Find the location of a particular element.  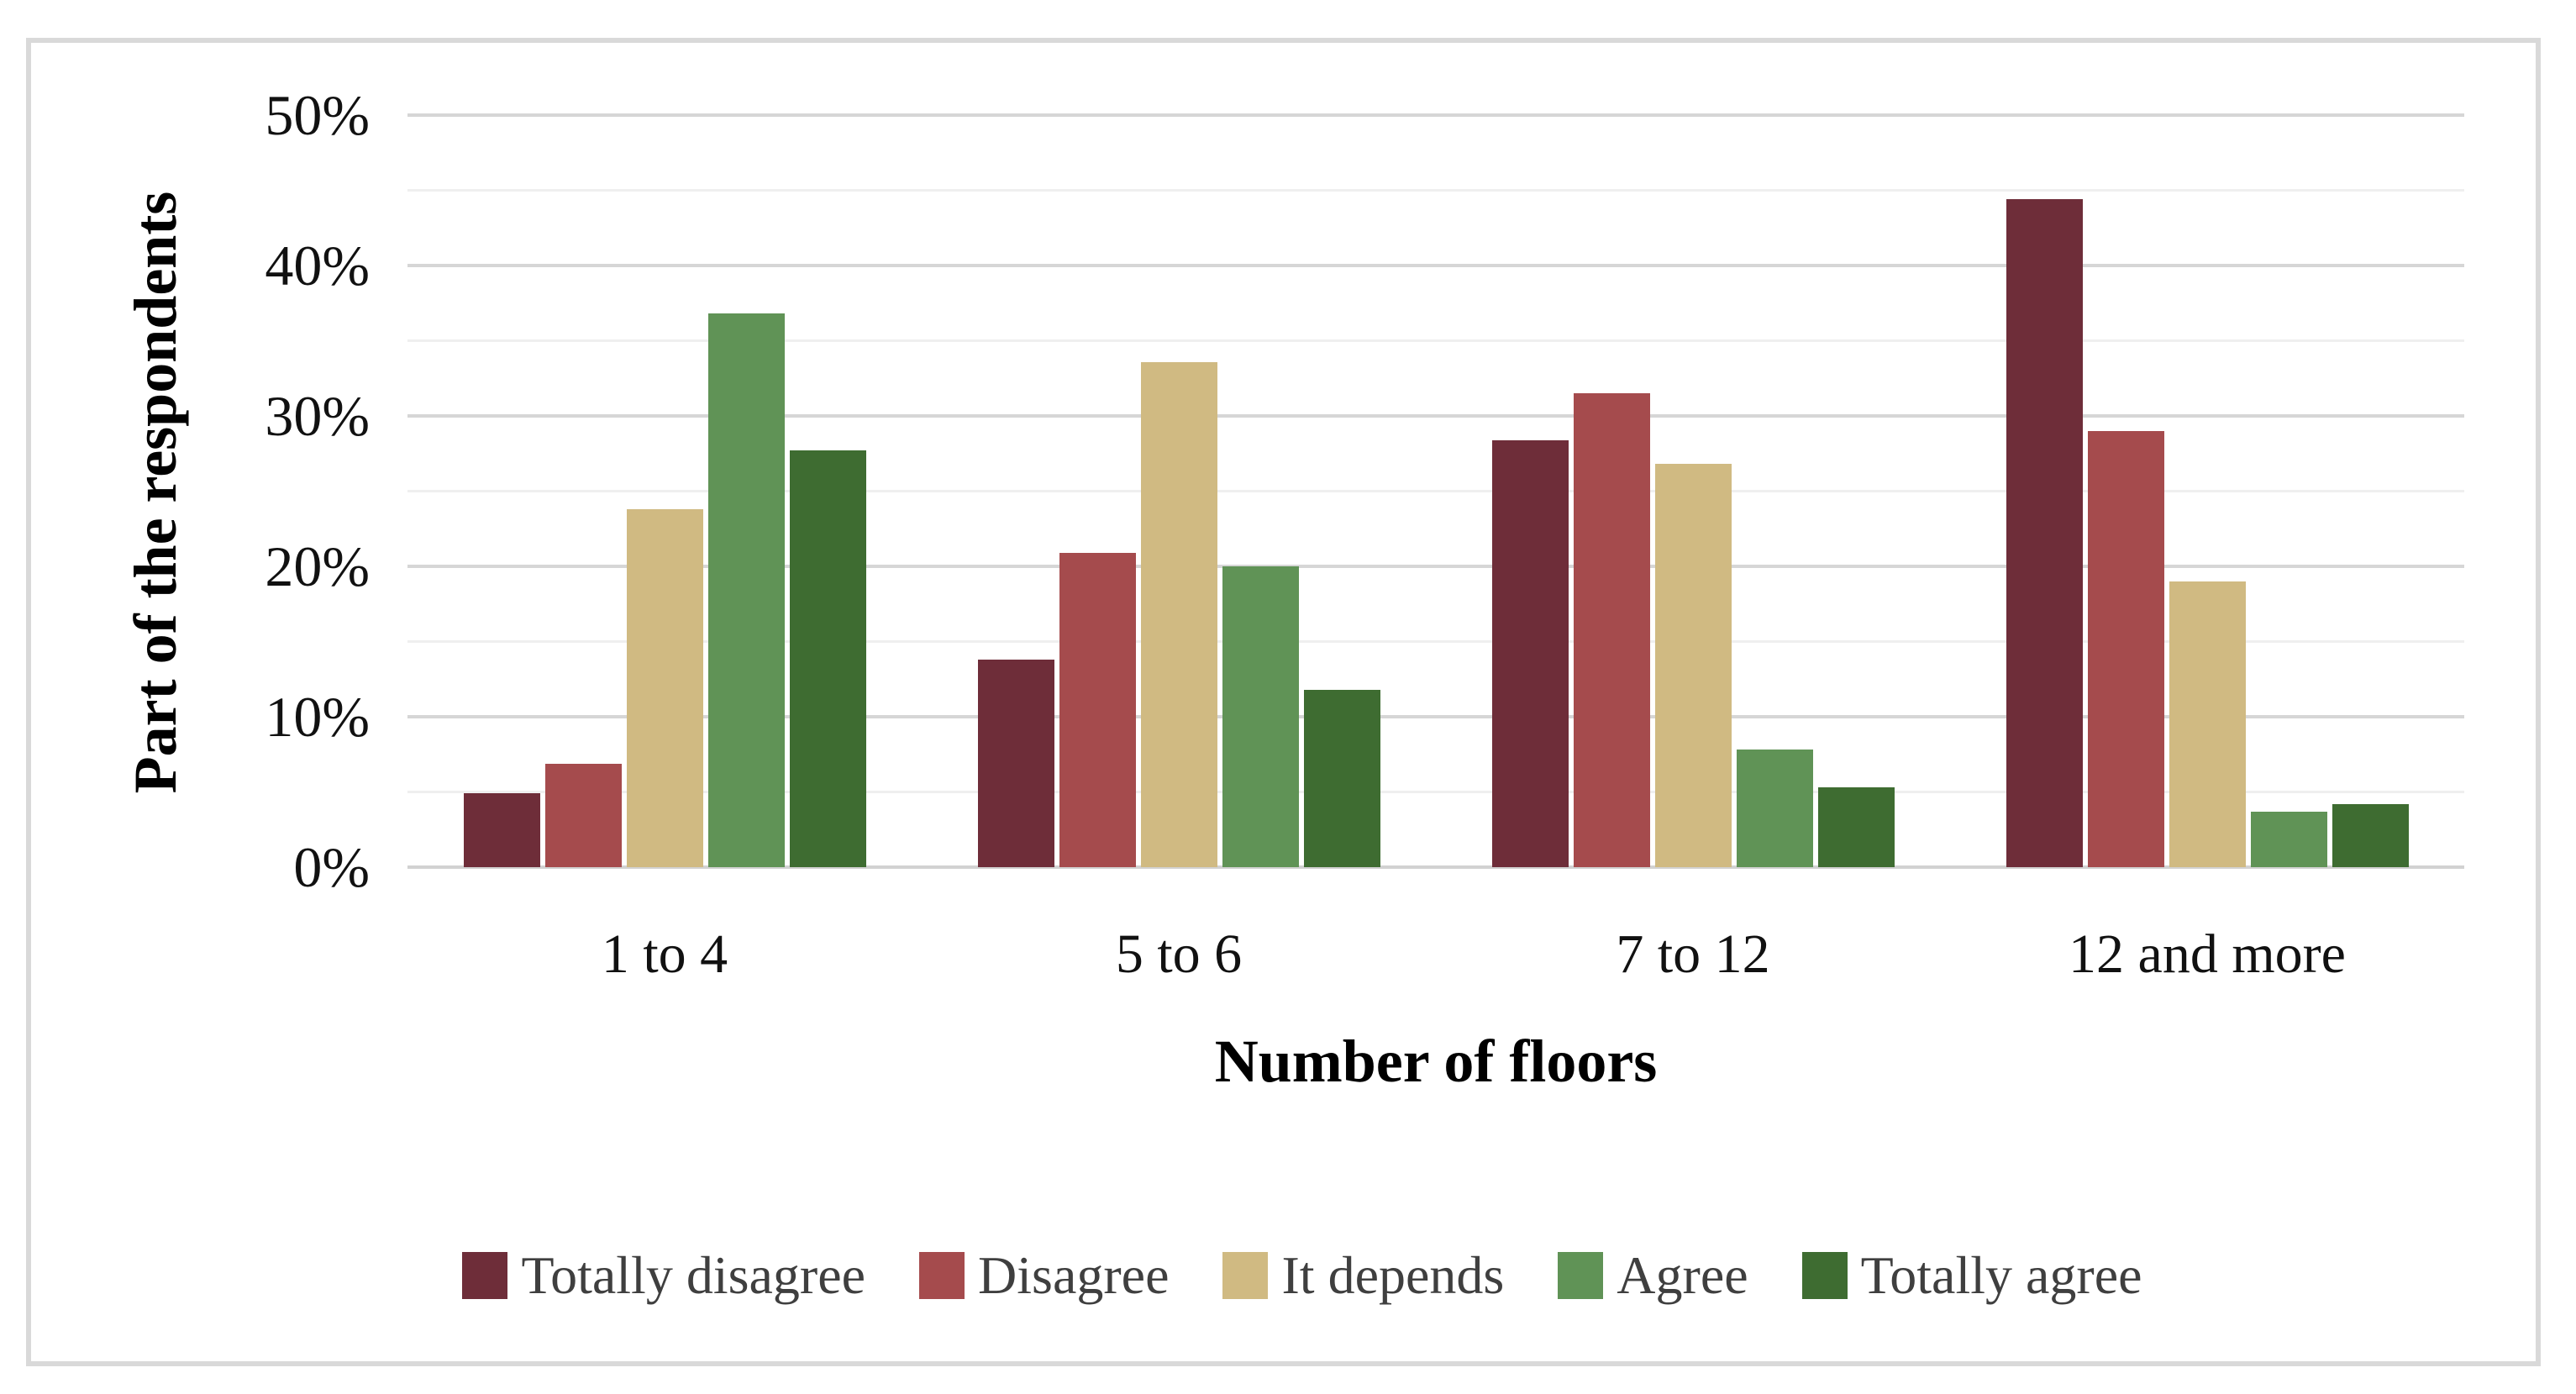

bar-it-depends-12-and-more is located at coordinates (2207, 724).